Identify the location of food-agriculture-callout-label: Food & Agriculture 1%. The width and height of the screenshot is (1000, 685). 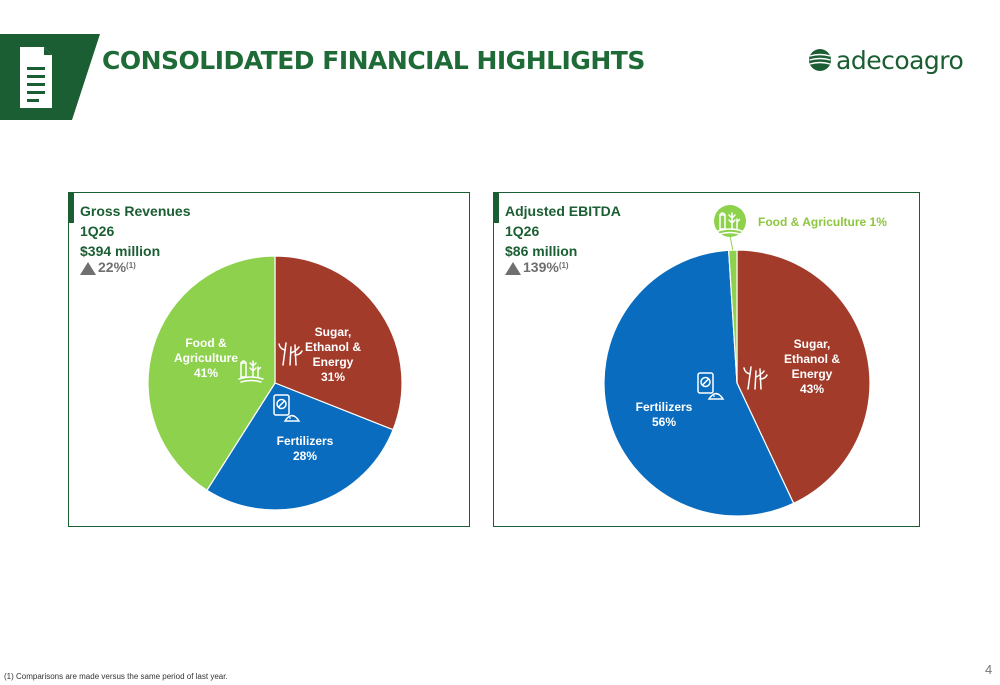
(822, 222).